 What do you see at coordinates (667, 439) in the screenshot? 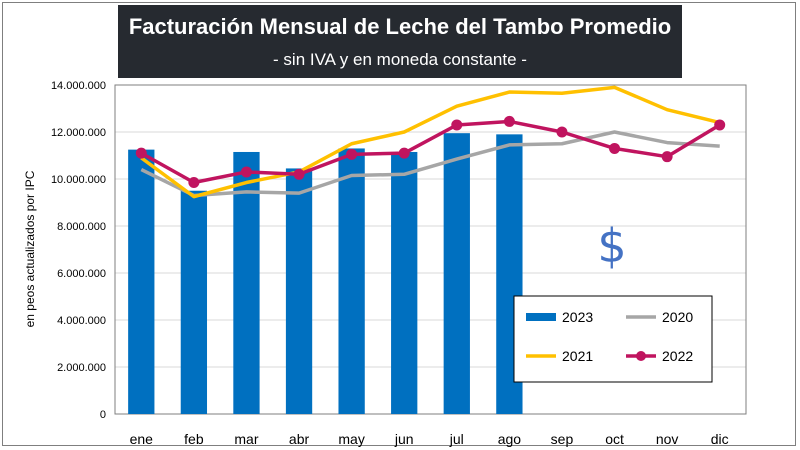
I see `x-tick-label: nov` at bounding box center [667, 439].